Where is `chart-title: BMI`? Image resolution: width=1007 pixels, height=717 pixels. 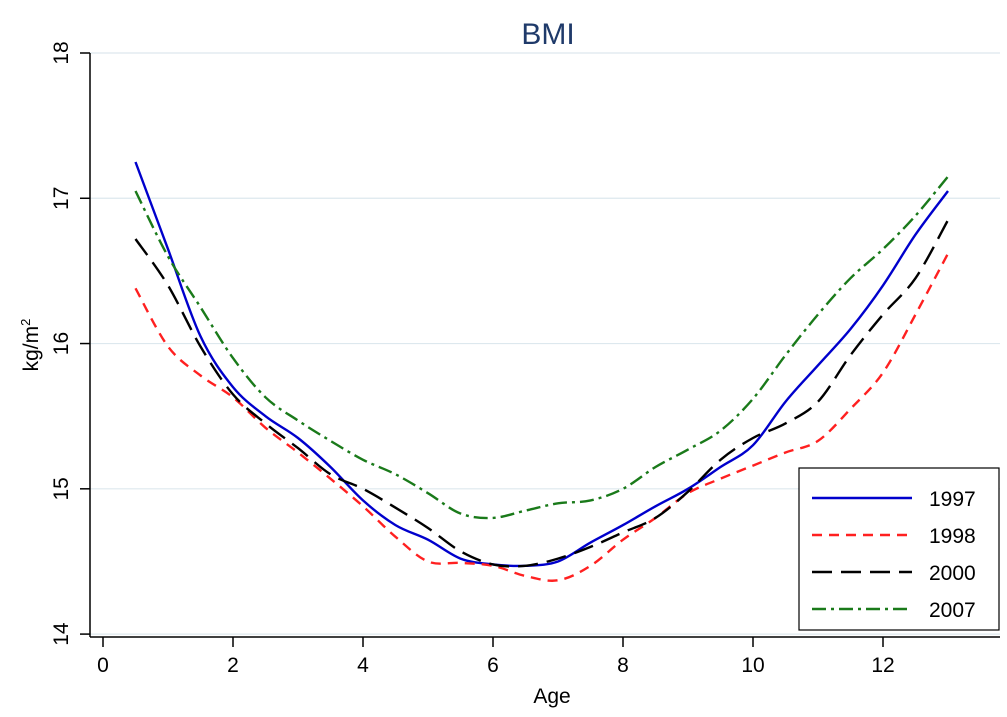
chart-title: BMI is located at coordinates (547, 34).